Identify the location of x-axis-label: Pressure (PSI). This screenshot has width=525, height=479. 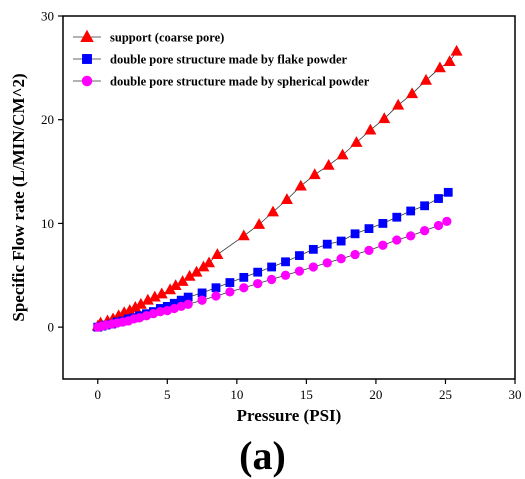
(289, 415).